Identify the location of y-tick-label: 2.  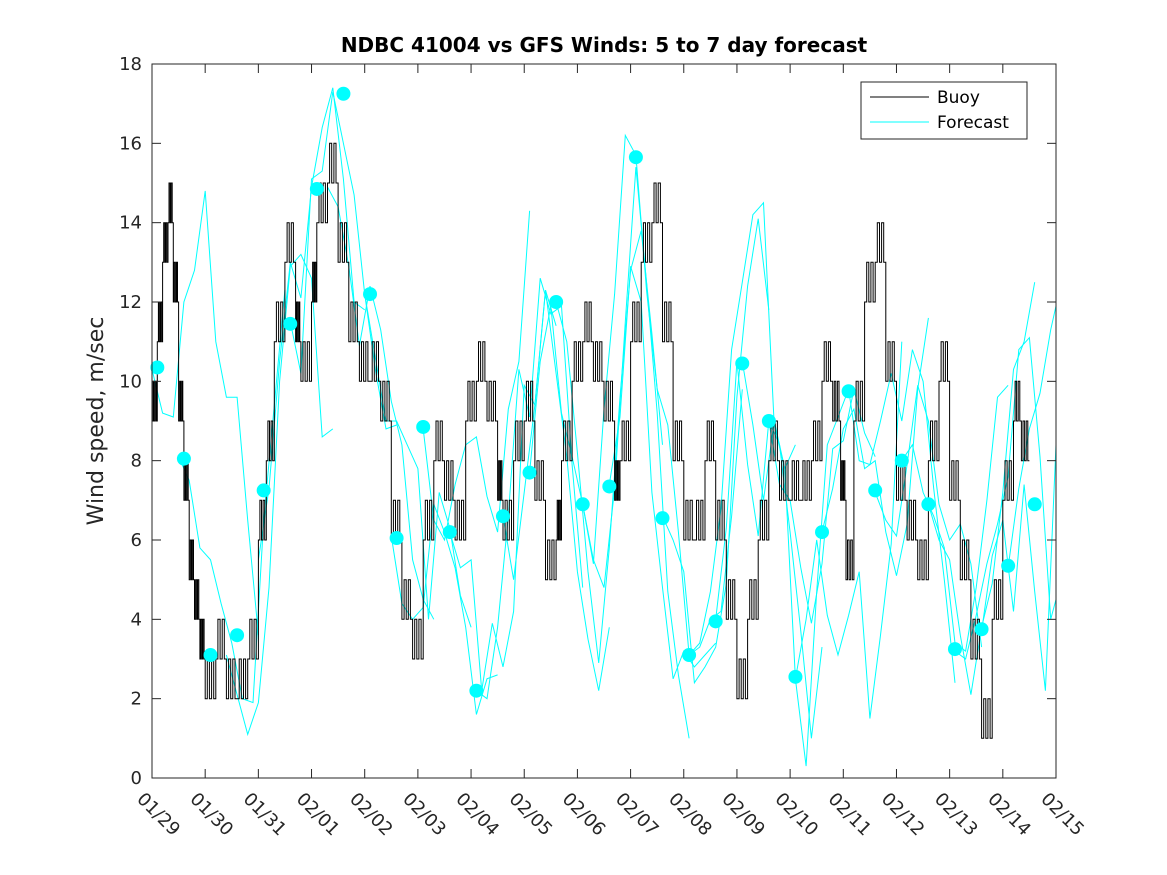
(136, 699).